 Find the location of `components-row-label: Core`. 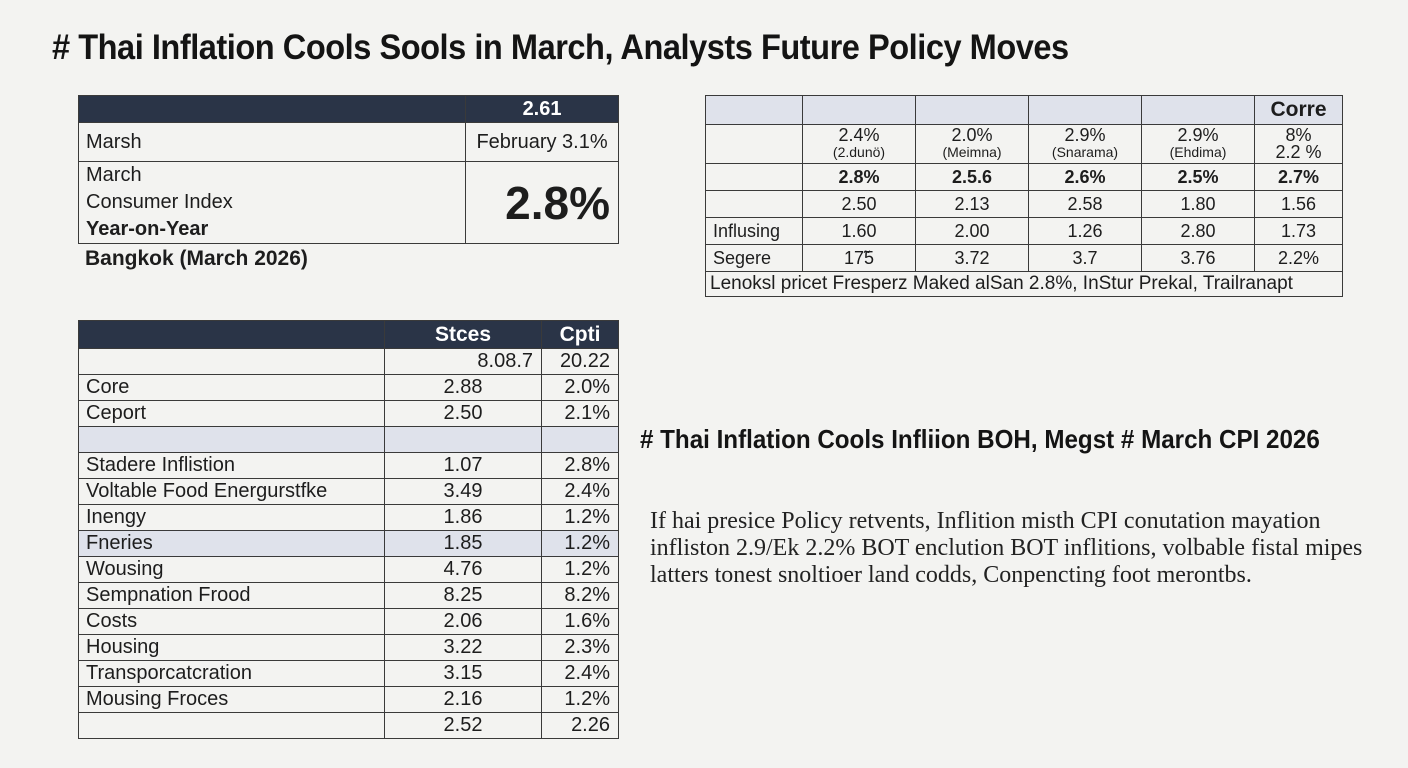

components-row-label: Core is located at coordinates (231, 387).